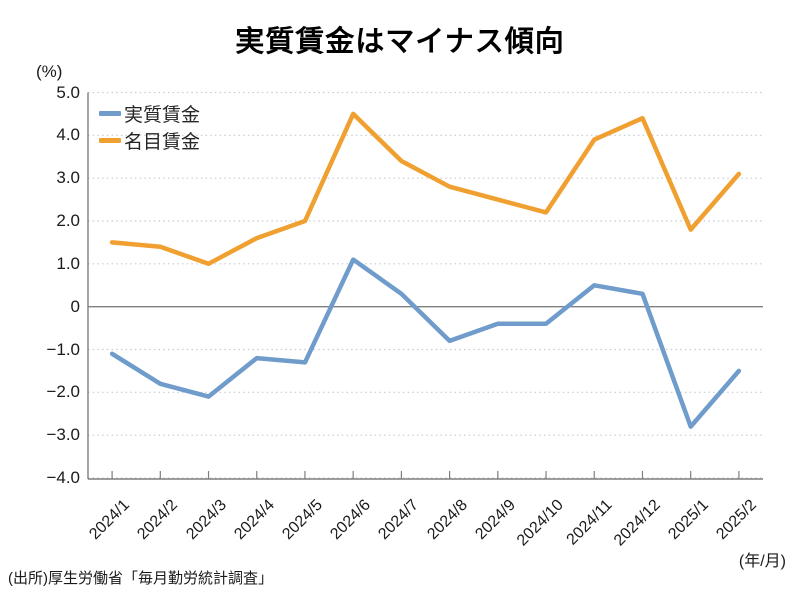 The height and width of the screenshot is (600, 800). What do you see at coordinates (68, 263) in the screenshot?
I see `y-tick-label: 1.0` at bounding box center [68, 263].